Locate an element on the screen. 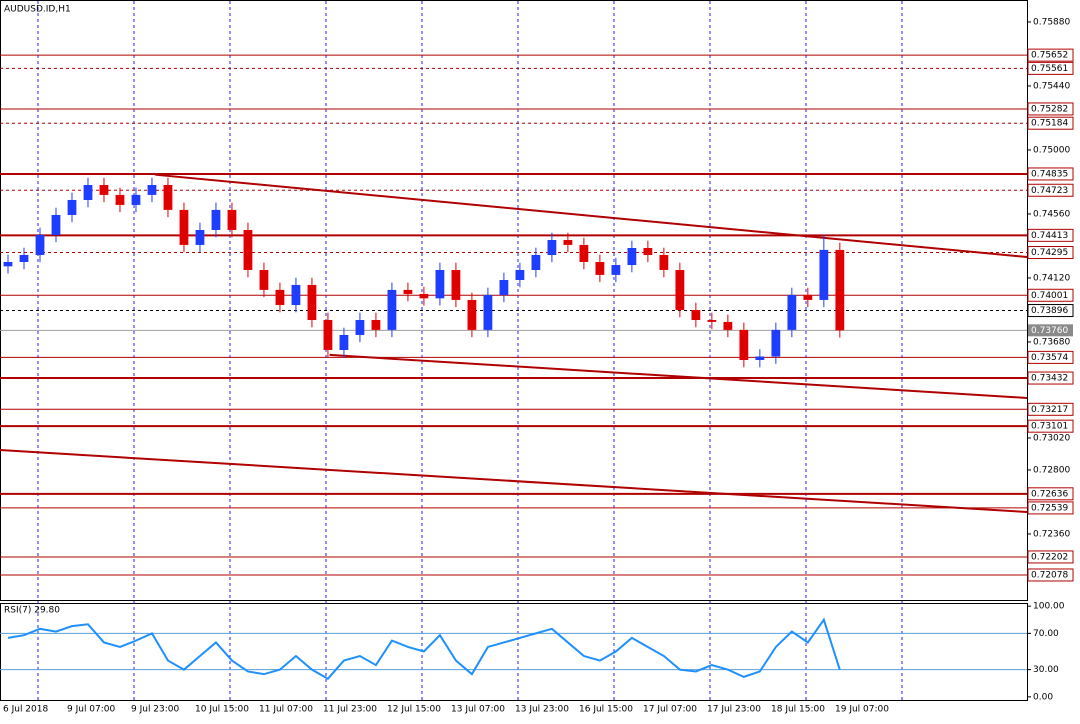 The height and width of the screenshot is (724, 1080). current-price-label: 0.73760 is located at coordinates (1049, 331).